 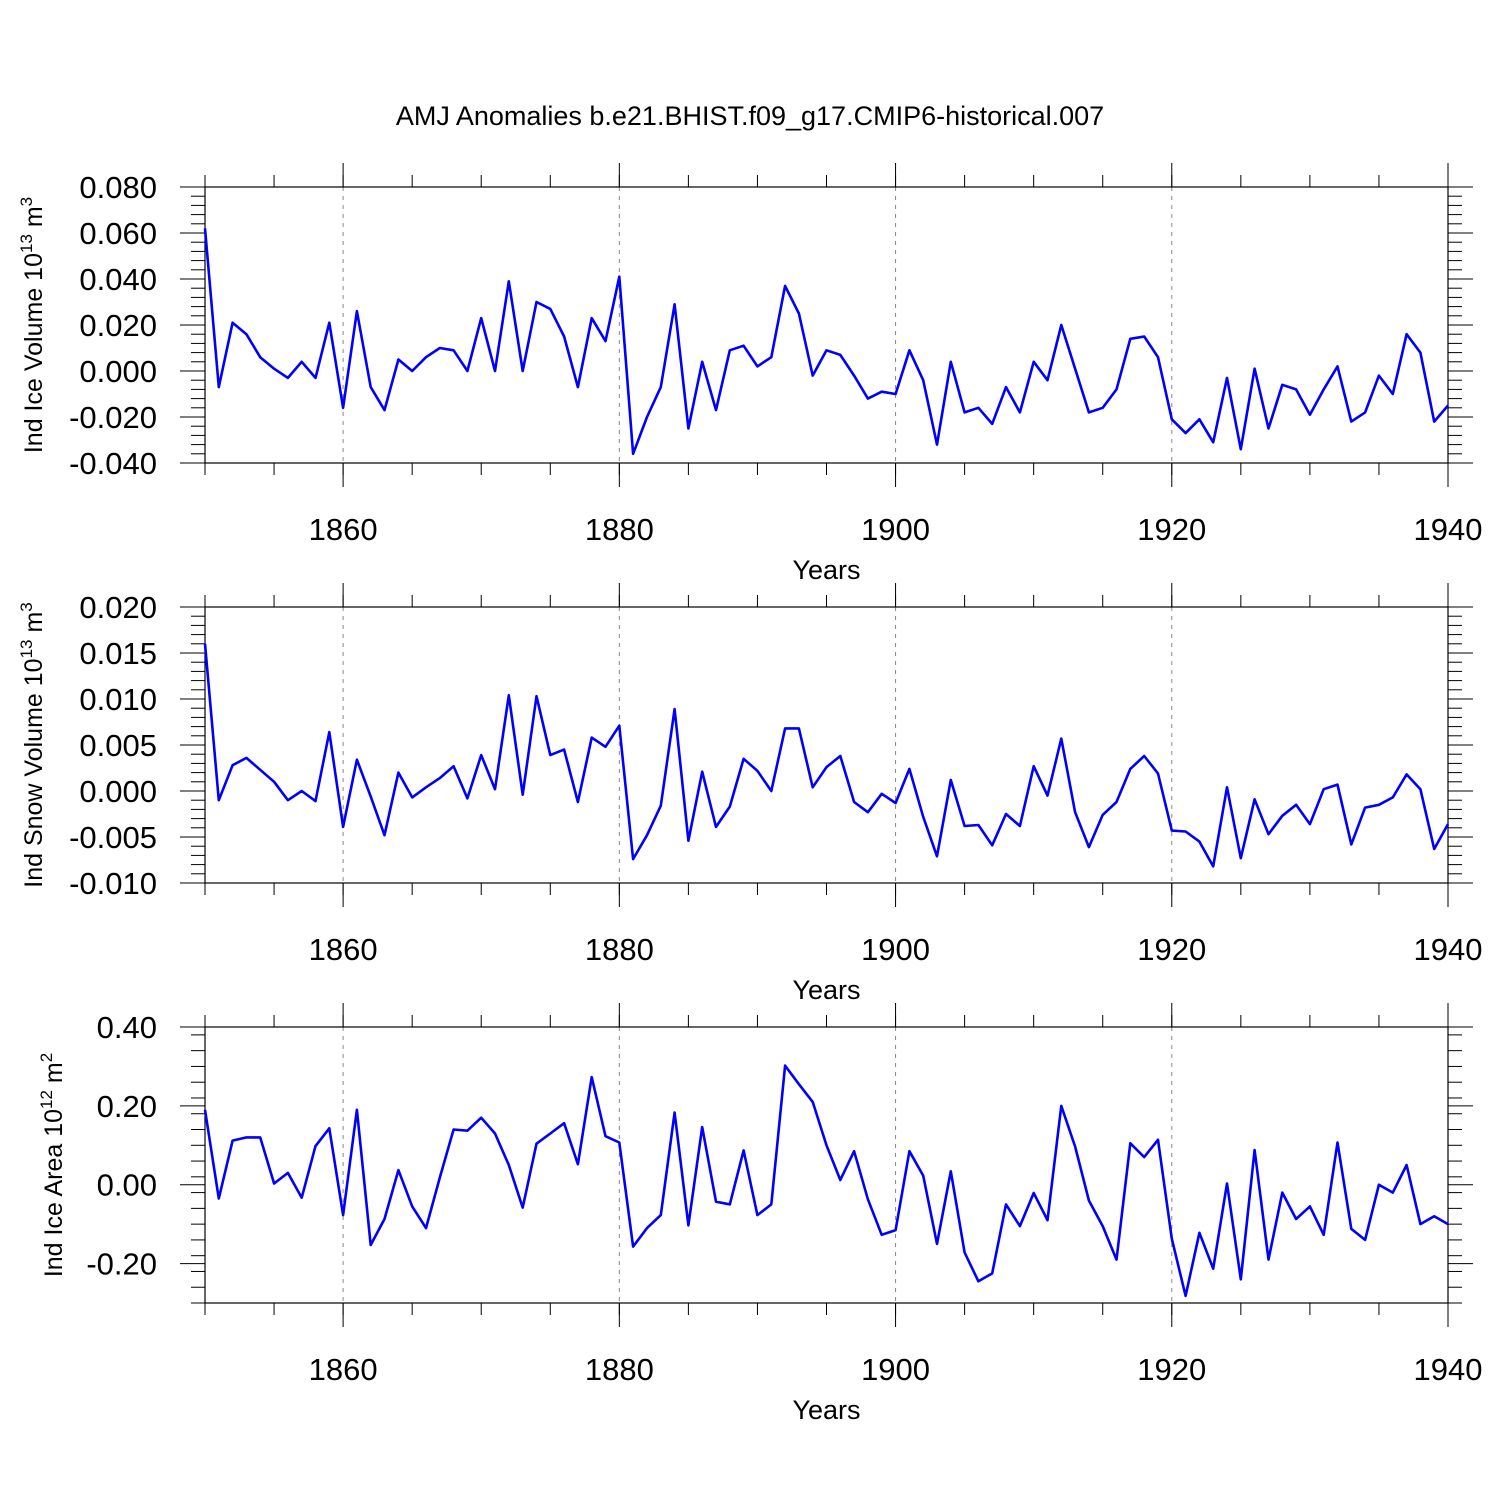 I want to click on y-axis-label-text: Ind Ice Area 10, so click(x=54, y=1193).